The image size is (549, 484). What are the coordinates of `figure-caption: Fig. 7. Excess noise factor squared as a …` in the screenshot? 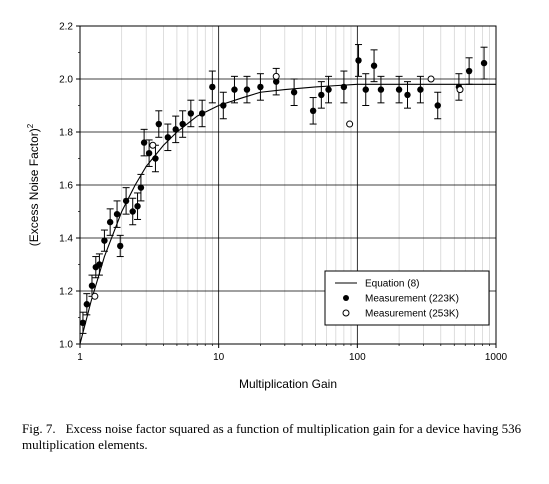 It's located at (277, 437).